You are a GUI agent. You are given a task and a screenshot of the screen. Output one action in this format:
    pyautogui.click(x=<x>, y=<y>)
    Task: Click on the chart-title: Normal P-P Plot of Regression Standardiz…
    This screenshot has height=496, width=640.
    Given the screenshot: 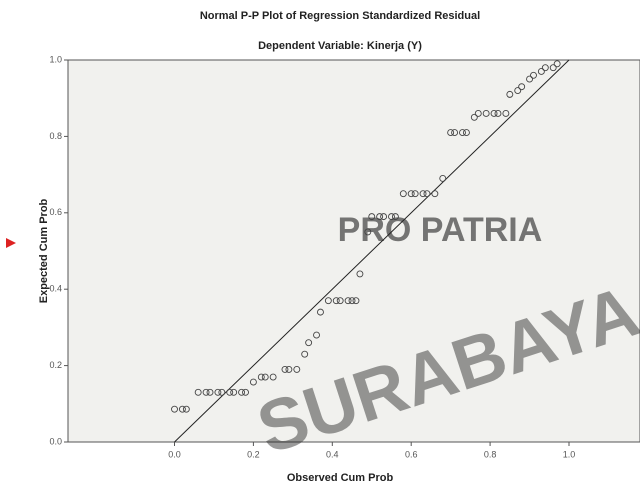 What is the action you would take?
    pyautogui.click(x=340, y=16)
    